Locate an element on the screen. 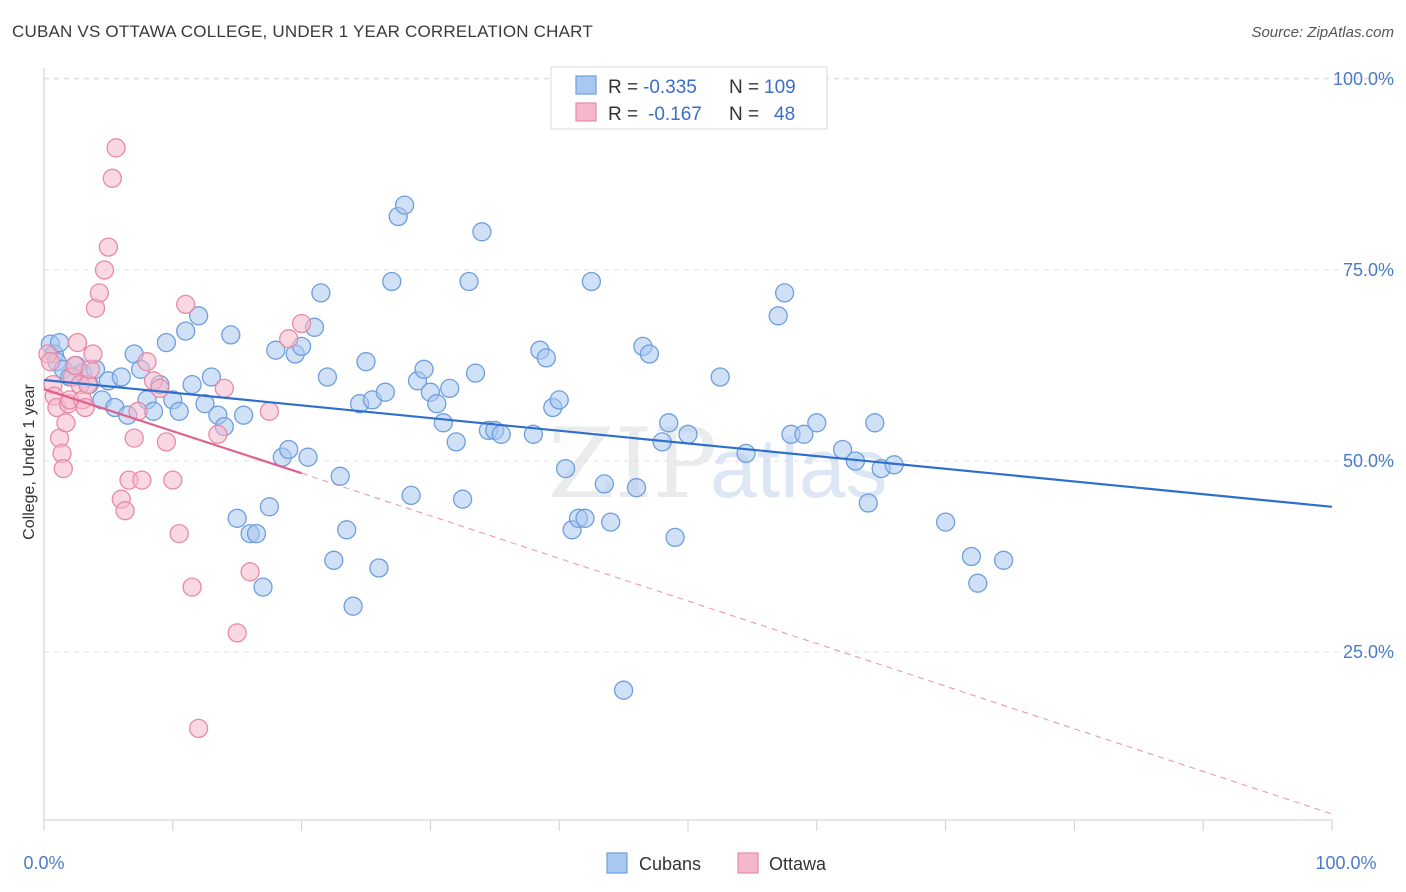 This screenshot has width=1406, height=892. legend-swatch-ottawa is located at coordinates (586, 112).